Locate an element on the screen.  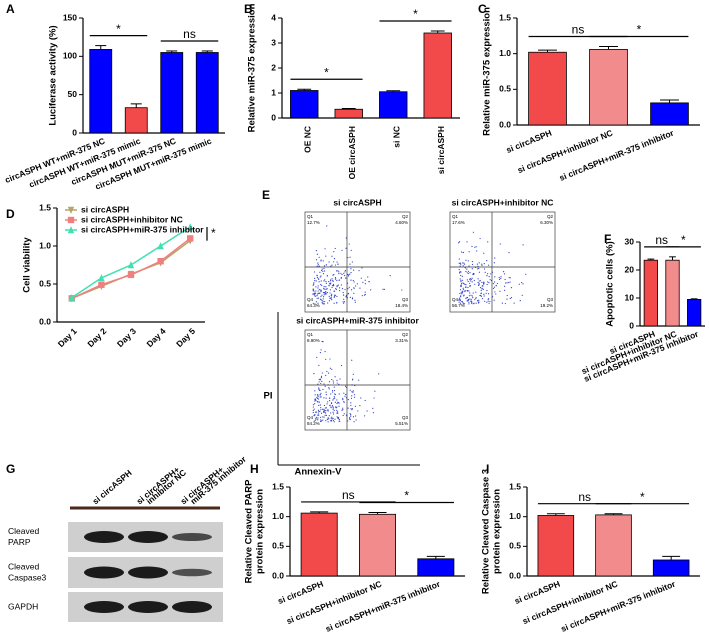
quadrant-value: 84.2% is located at coordinates (313, 423).